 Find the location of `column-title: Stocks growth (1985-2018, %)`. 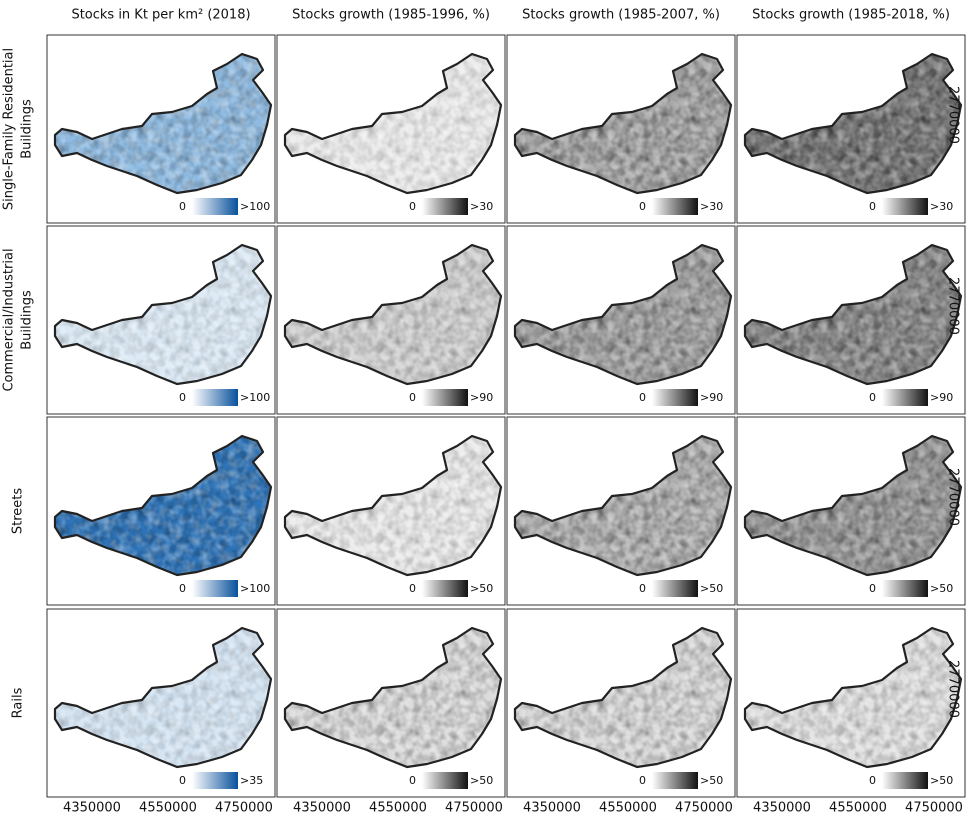

column-title: Stocks growth (1985-2018, %) is located at coordinates (851, 15).